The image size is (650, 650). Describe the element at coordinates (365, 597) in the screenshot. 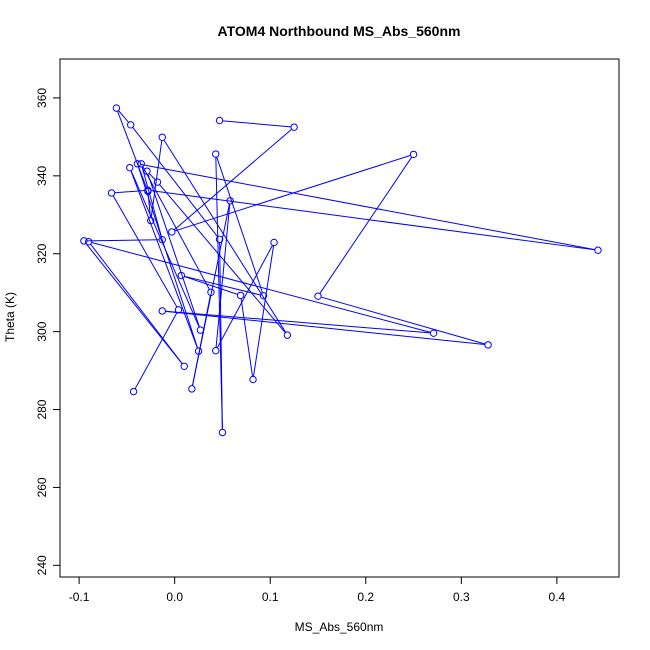

I see `x-tick-label: 0.2` at that location.